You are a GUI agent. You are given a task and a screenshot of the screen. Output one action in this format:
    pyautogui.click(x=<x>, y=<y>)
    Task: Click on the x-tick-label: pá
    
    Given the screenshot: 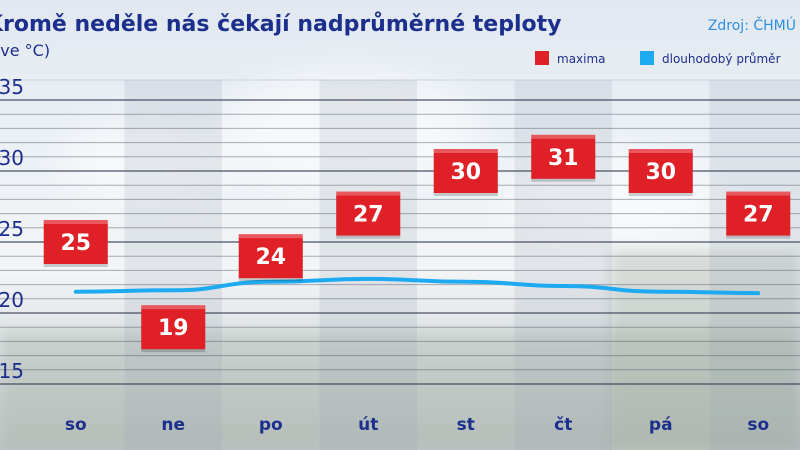 What is the action you would take?
    pyautogui.click(x=661, y=425)
    